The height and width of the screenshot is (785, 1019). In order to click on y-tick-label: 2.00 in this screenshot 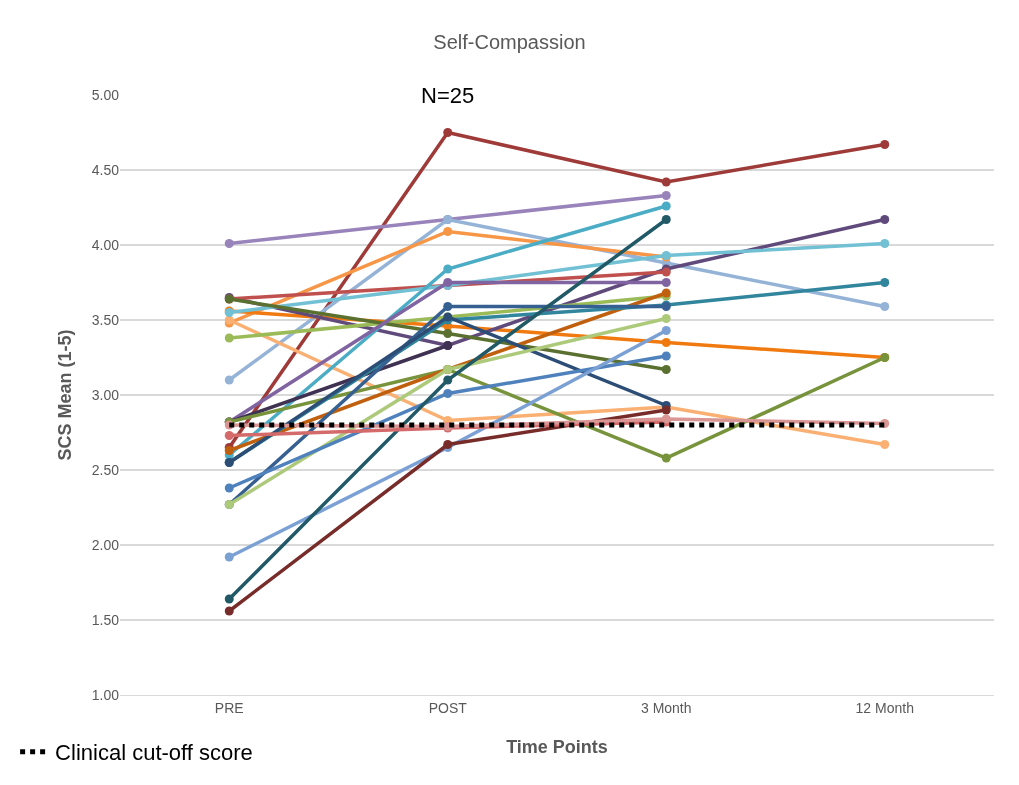, I will do `click(105, 544)`.